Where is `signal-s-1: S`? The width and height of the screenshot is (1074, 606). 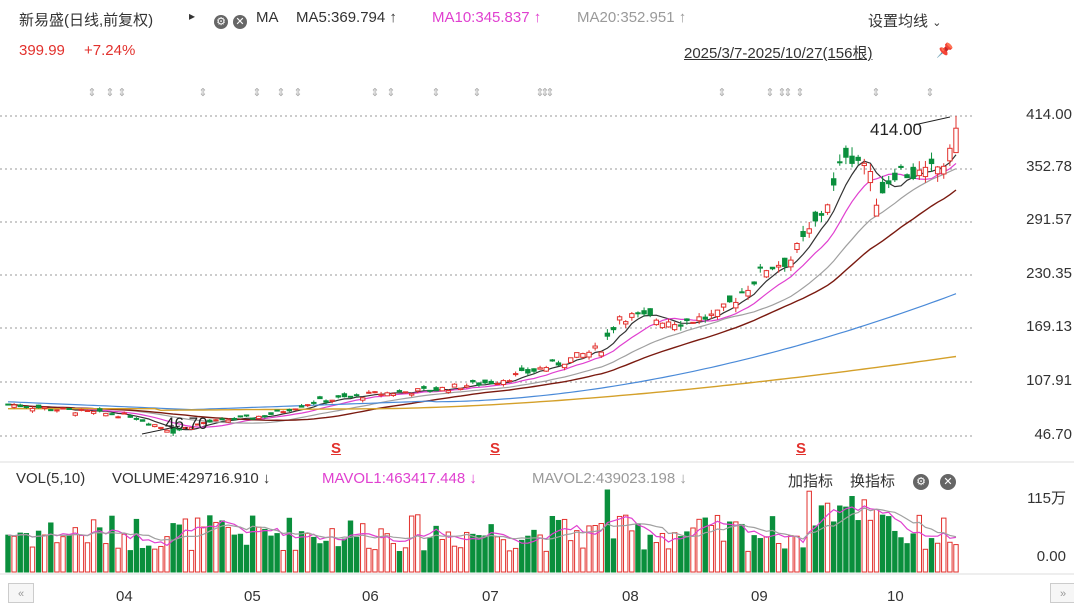
signal-s-1: S is located at coordinates (336, 448).